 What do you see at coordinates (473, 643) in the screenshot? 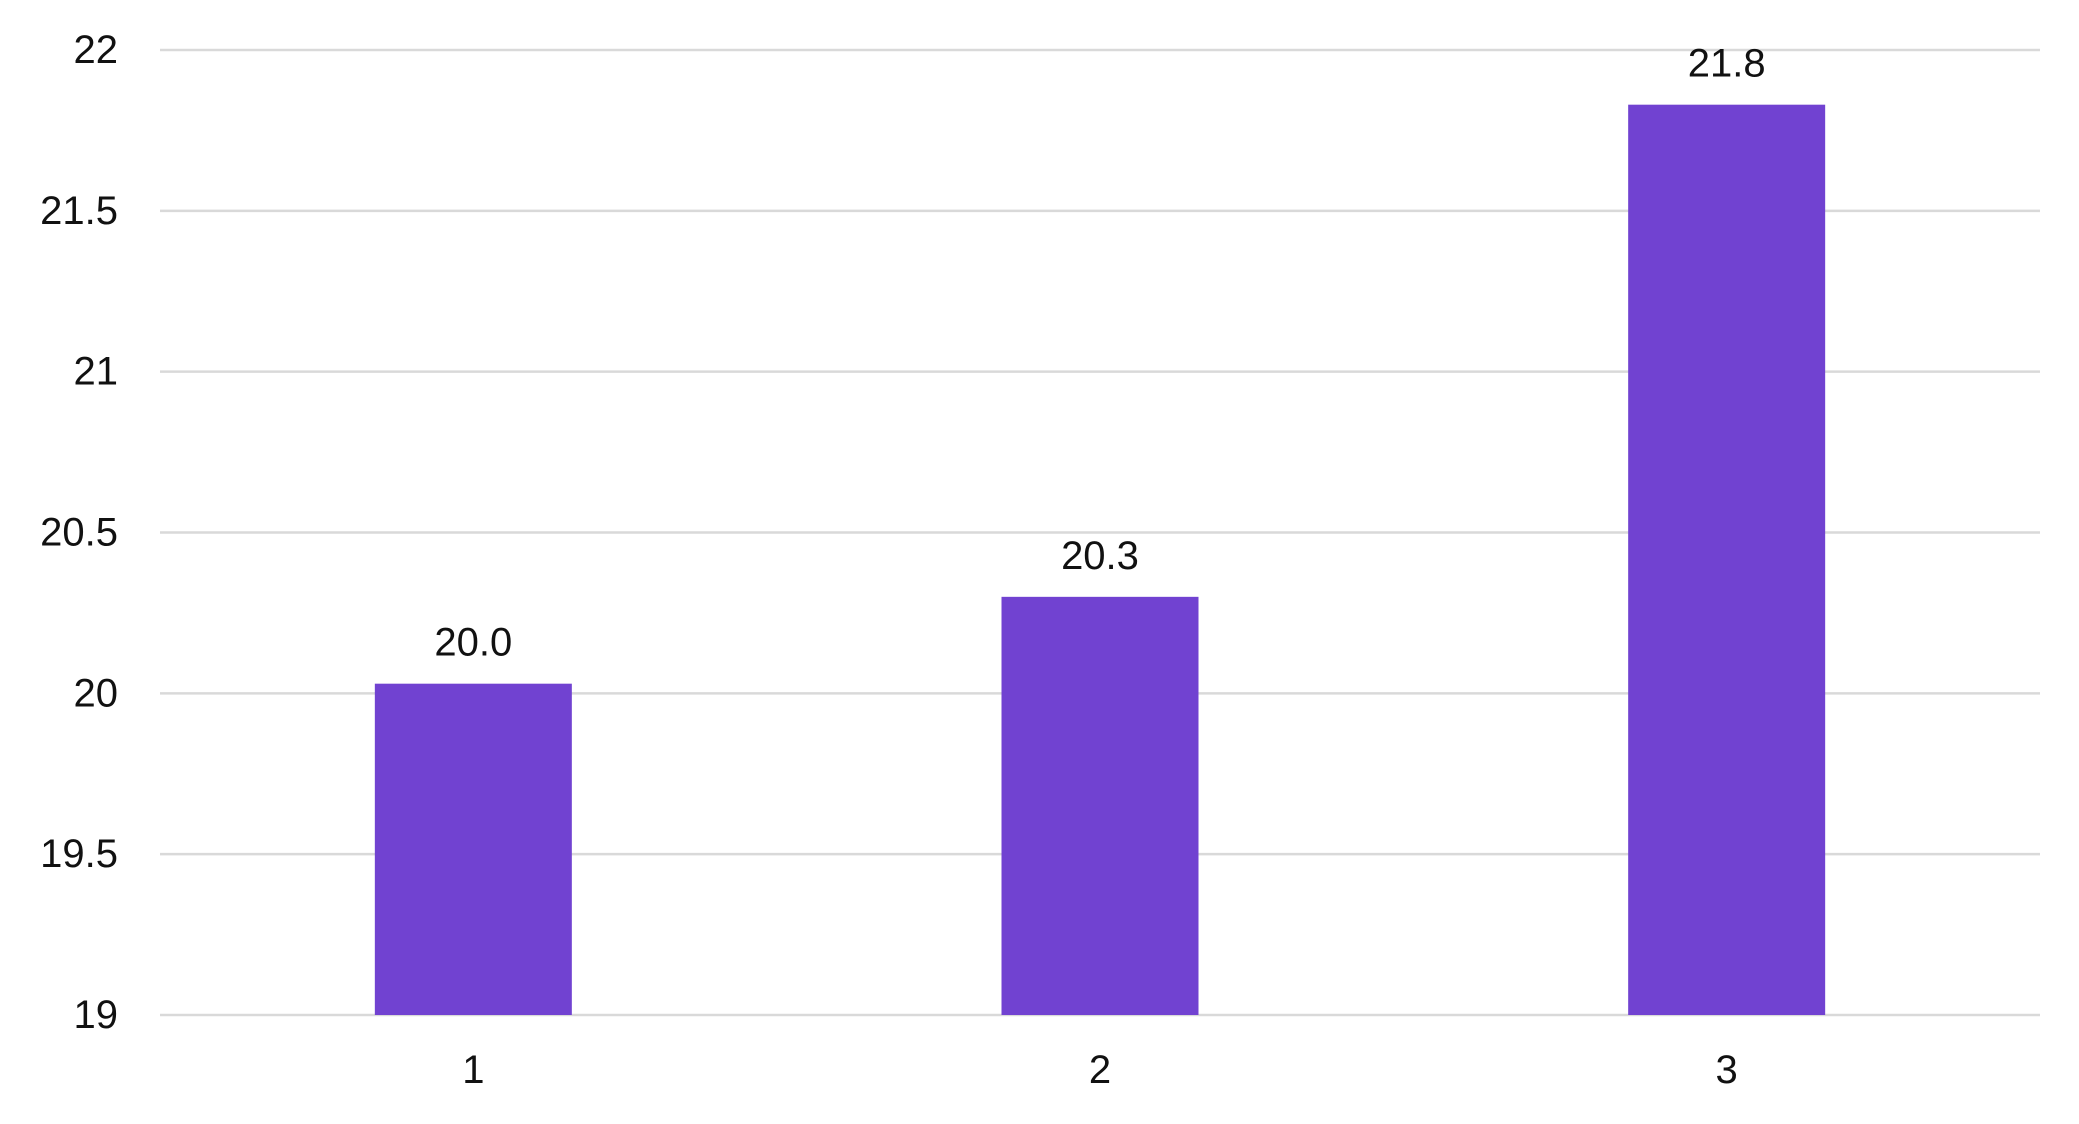
I see `data-label: 20.0` at bounding box center [473, 643].